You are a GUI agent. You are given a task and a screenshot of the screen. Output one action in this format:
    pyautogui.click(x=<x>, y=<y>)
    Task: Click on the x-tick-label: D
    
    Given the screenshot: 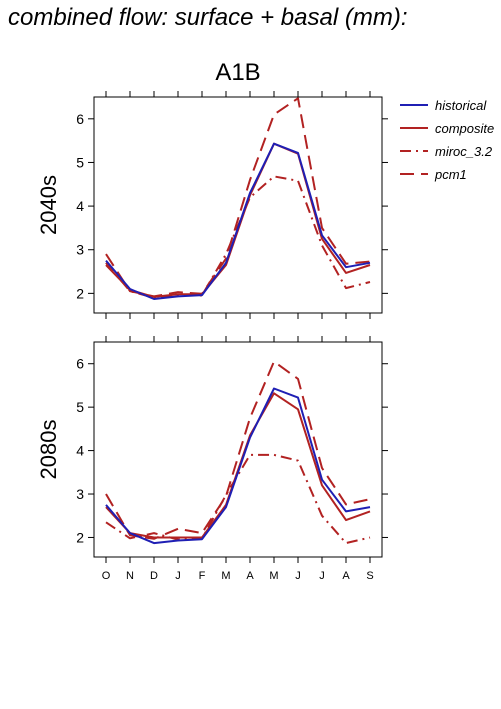 What is the action you would take?
    pyautogui.click(x=154, y=576)
    